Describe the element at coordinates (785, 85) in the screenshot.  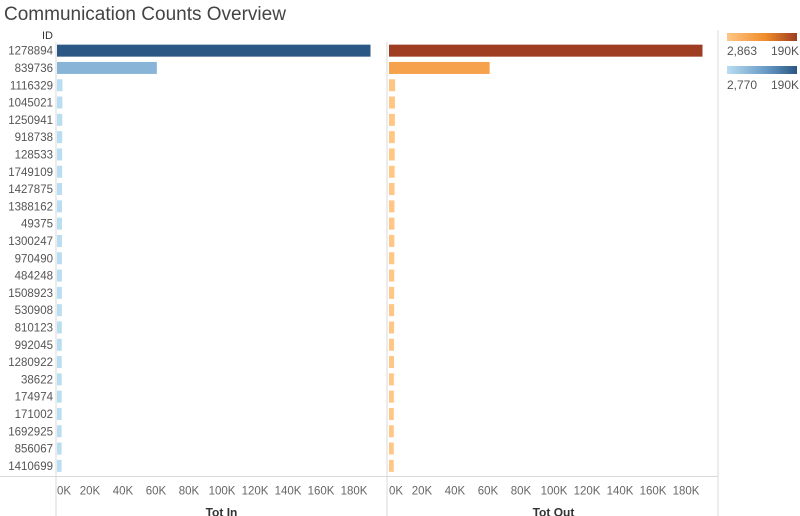
I see `legend-in-max: 190K` at that location.